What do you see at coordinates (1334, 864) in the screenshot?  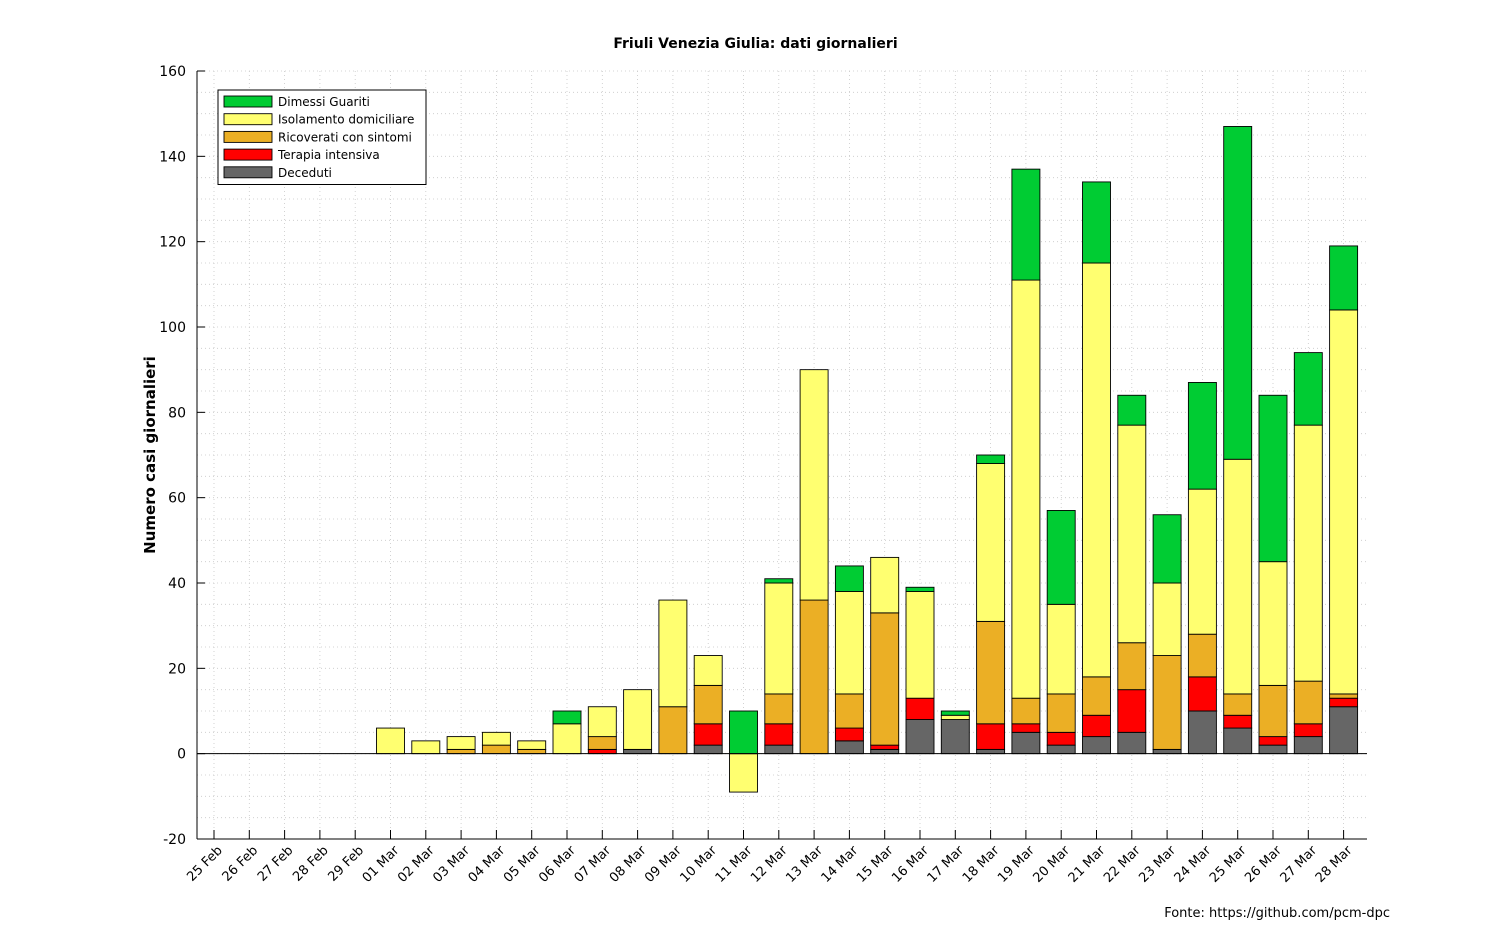 I see `x-tick-label: 28 Mar` at bounding box center [1334, 864].